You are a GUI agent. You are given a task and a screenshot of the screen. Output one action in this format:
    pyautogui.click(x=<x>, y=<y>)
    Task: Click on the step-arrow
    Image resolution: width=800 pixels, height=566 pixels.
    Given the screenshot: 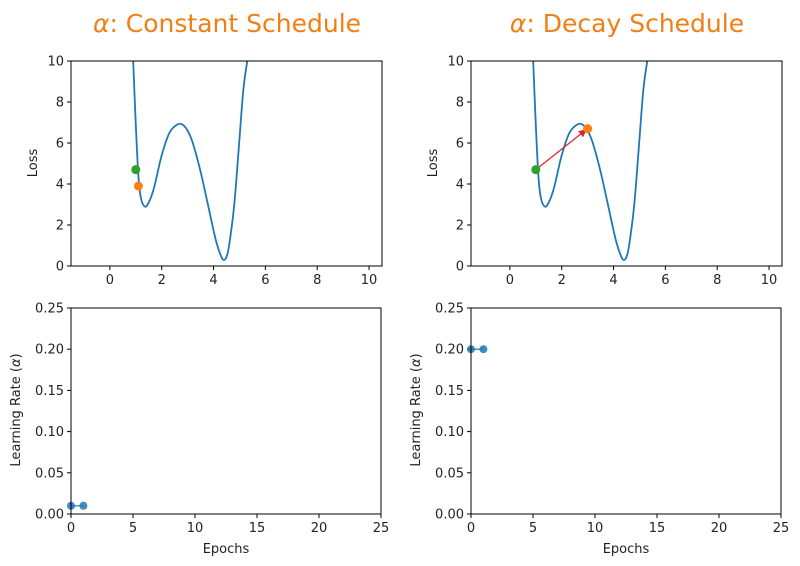 What is the action you would take?
    pyautogui.click(x=561, y=150)
    